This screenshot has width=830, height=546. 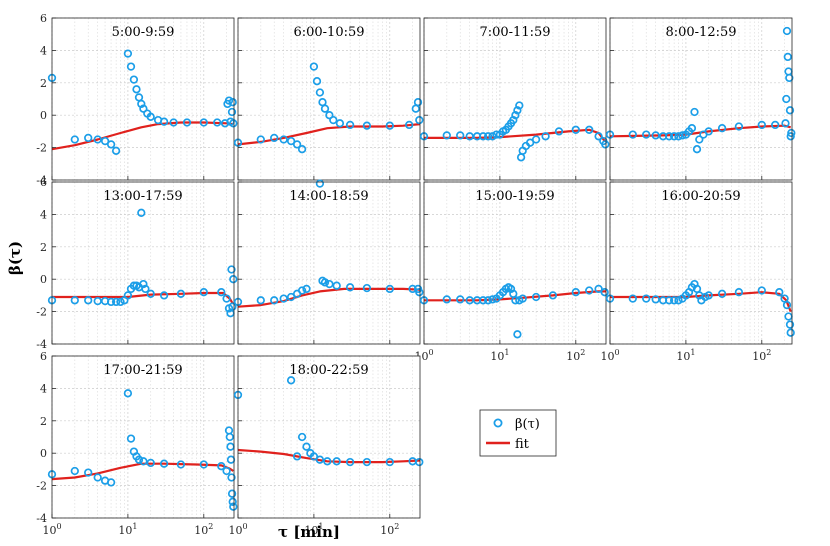 I want to click on panel-1: 5:00-9:59 -4 -2 0 2 4 6, so click(x=137, y=99).